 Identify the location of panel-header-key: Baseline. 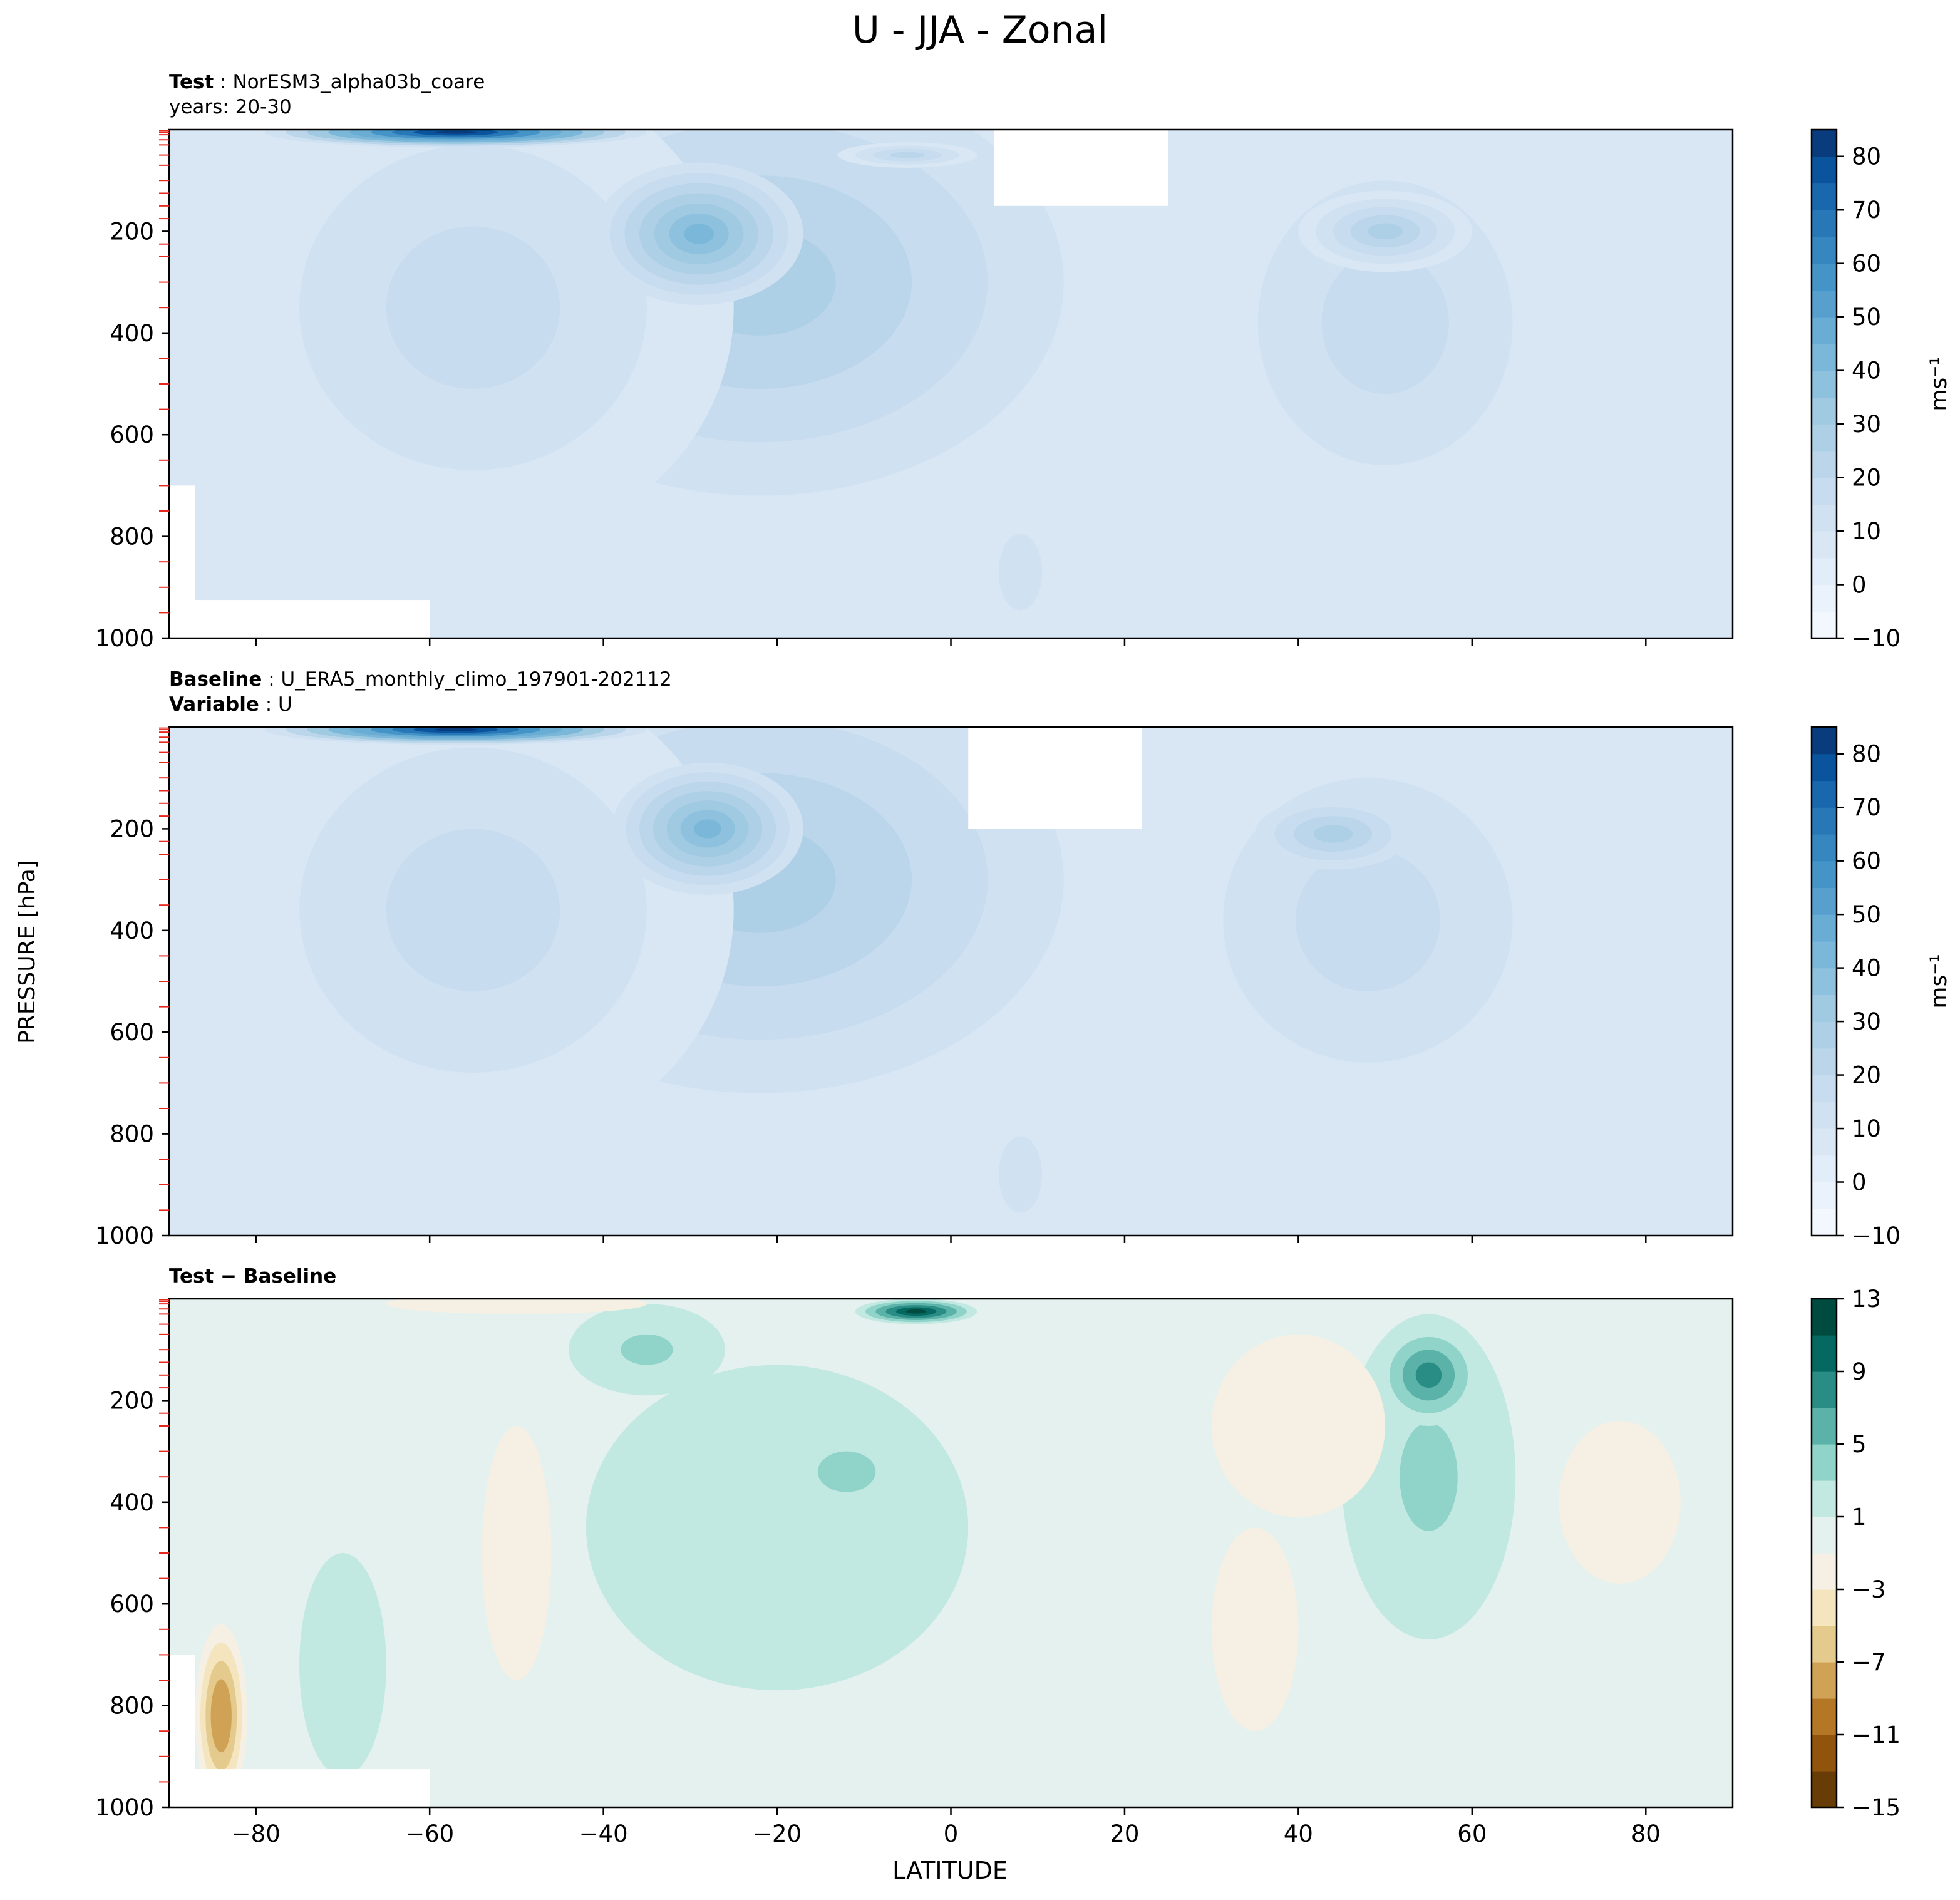
(215, 679).